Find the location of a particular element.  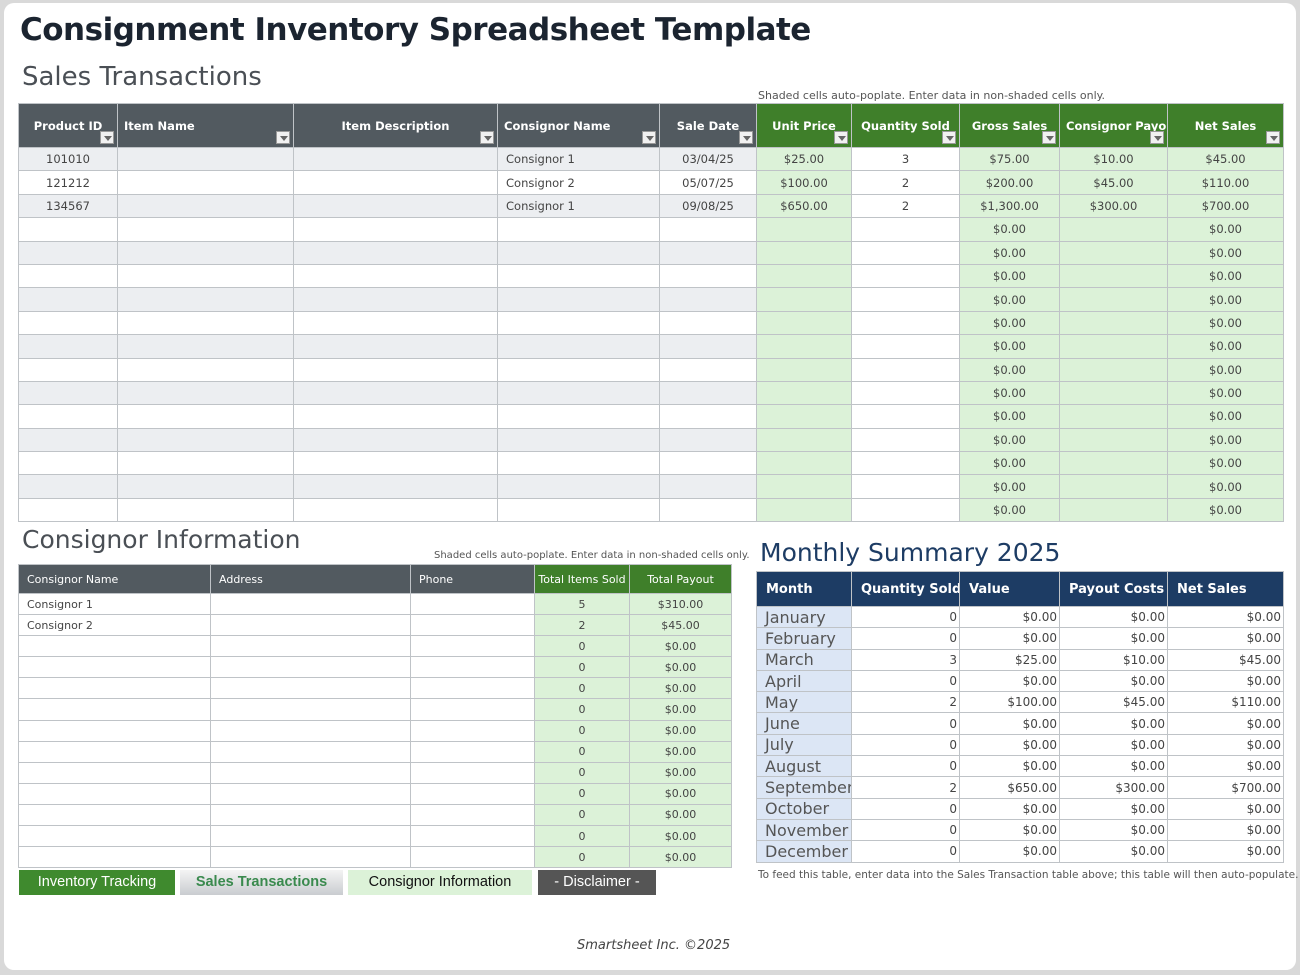

table-cell: 09/08/25 is located at coordinates (708, 206).